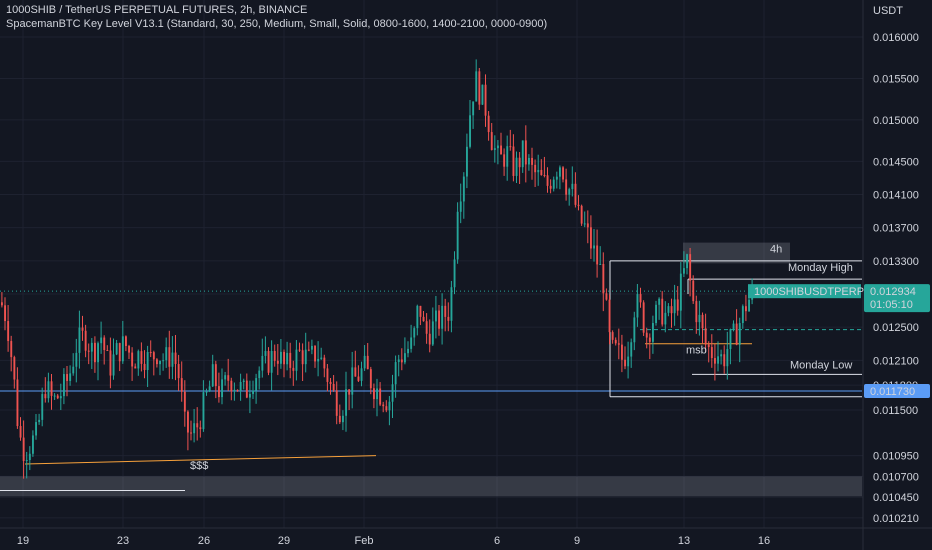  Describe the element at coordinates (896, 38) in the screenshot. I see `price-tick-label: 0.016000` at that location.